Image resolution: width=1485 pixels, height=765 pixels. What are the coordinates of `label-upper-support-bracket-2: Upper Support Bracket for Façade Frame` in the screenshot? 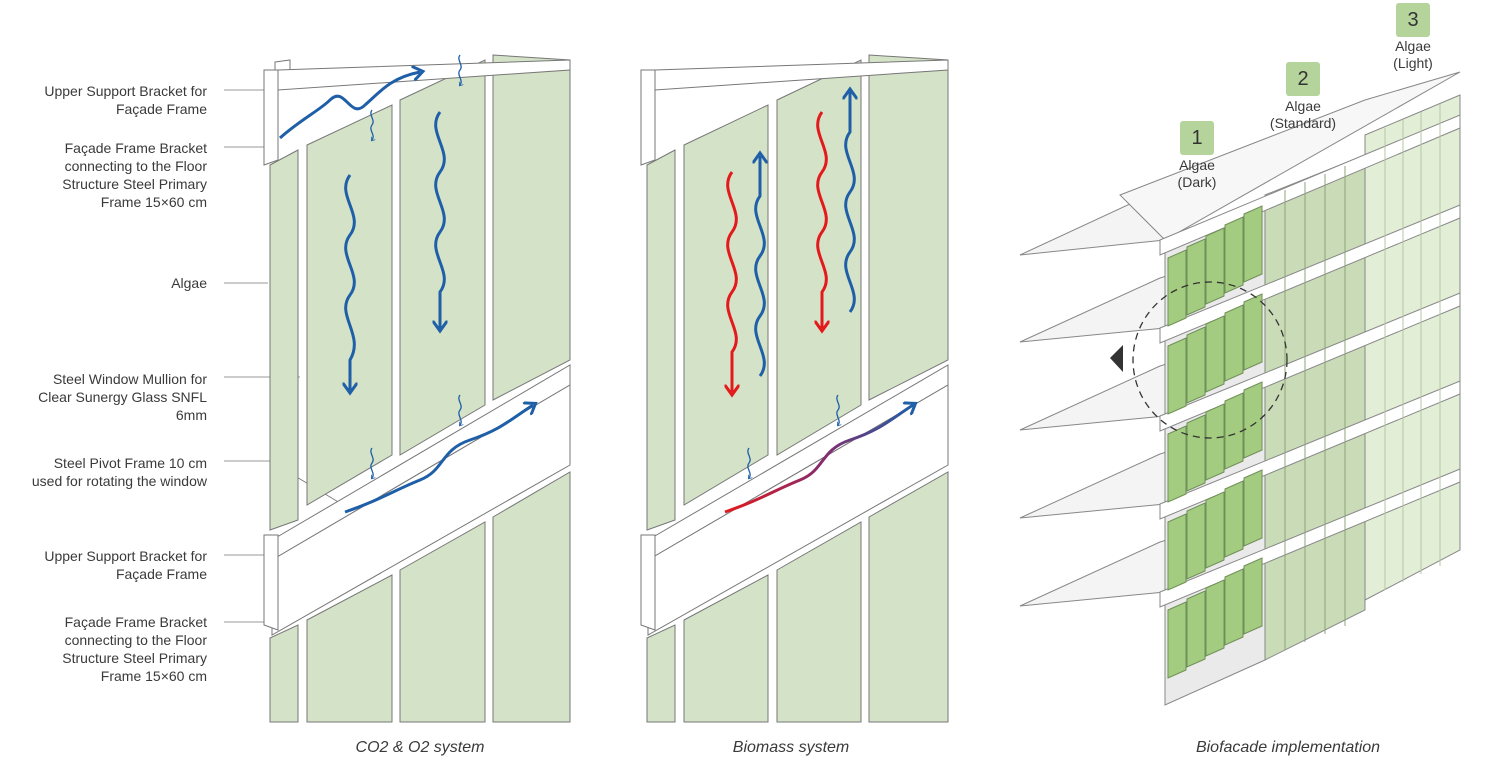 It's located at (125, 565).